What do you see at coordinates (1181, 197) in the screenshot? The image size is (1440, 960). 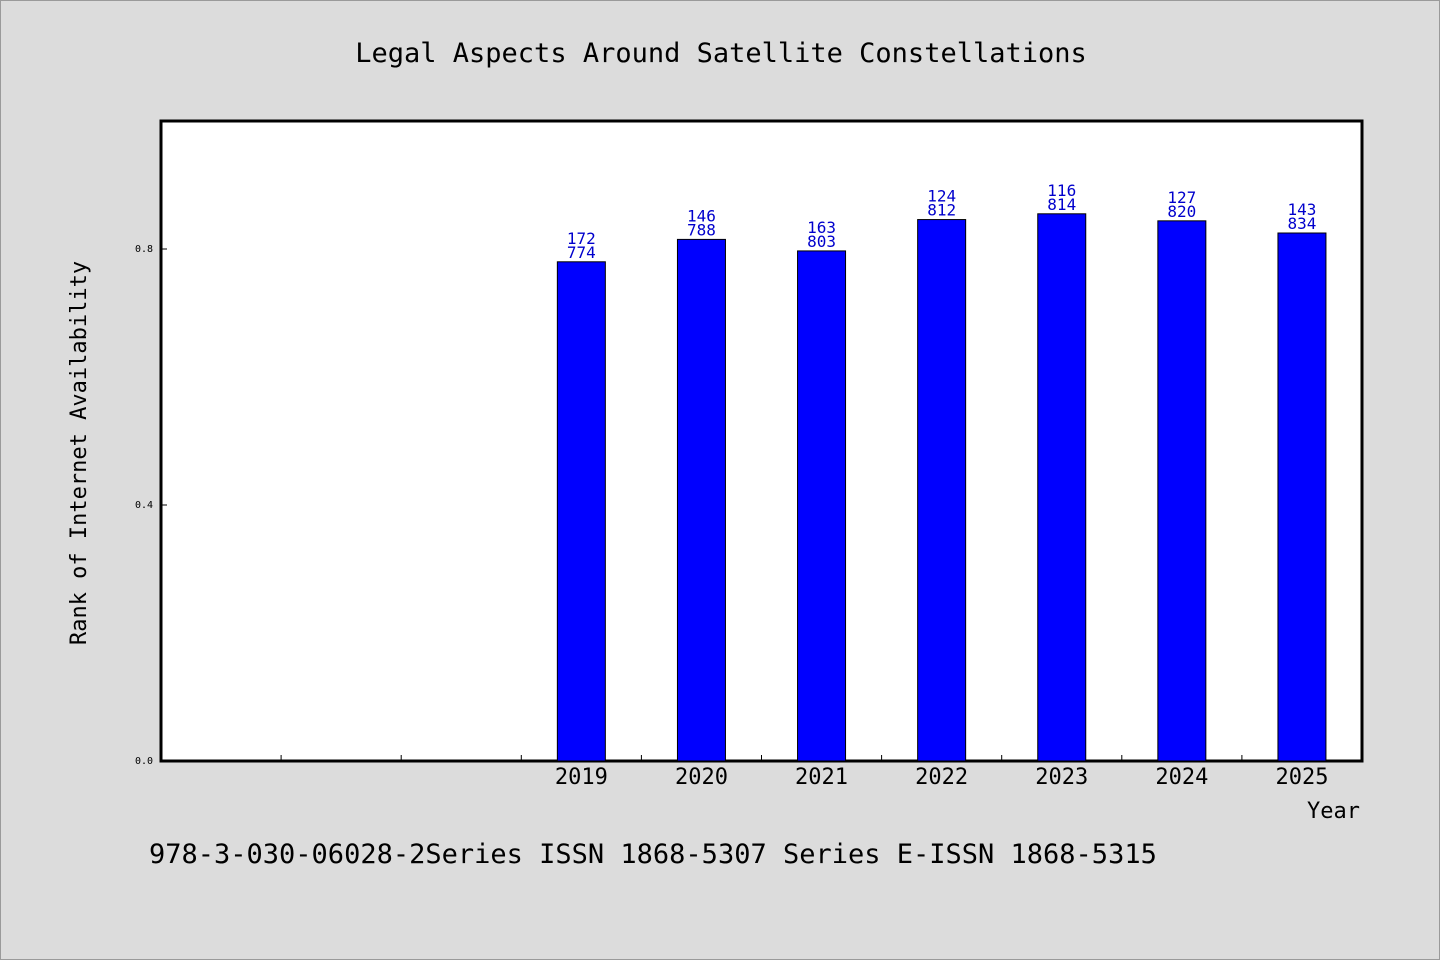 I see `data-label: 127` at bounding box center [1181, 197].